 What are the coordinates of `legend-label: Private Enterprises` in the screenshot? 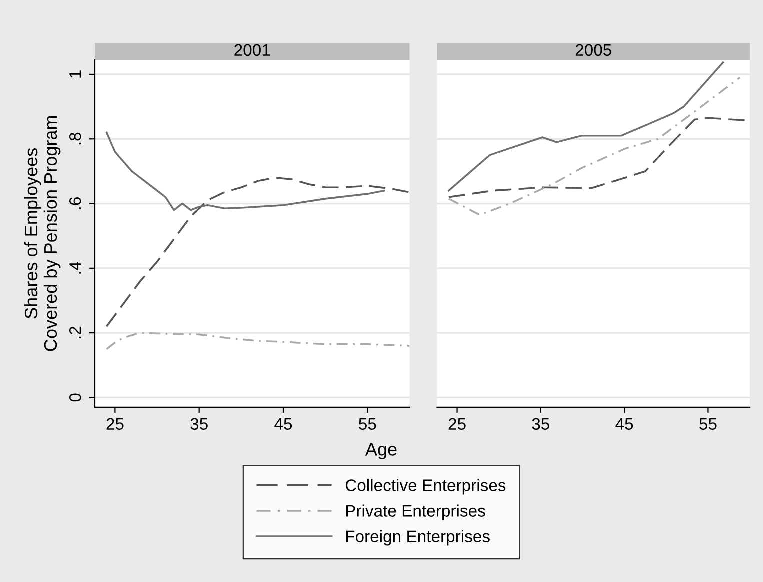 It's located at (416, 512).